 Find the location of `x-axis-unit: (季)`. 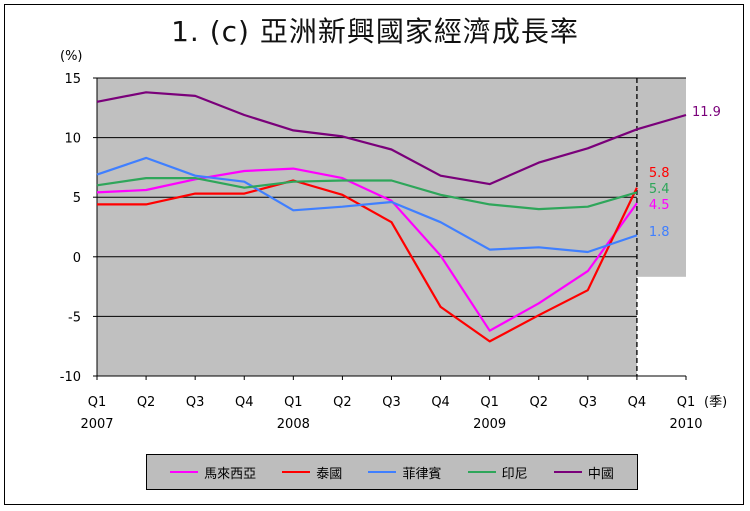

x-axis-unit: (季) is located at coordinates (715, 402).